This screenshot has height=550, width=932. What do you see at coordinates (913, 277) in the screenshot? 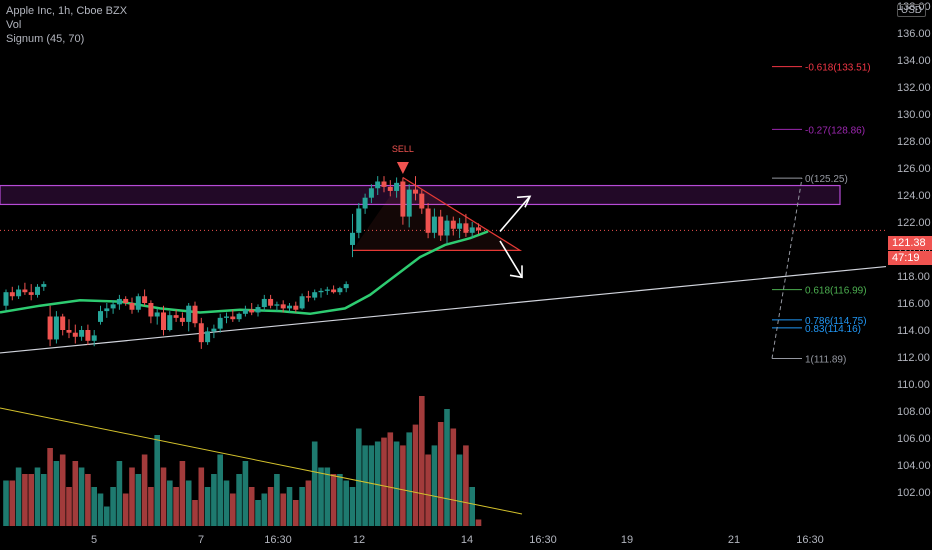
I see `y-tick-label: 118.00` at bounding box center [913, 277].